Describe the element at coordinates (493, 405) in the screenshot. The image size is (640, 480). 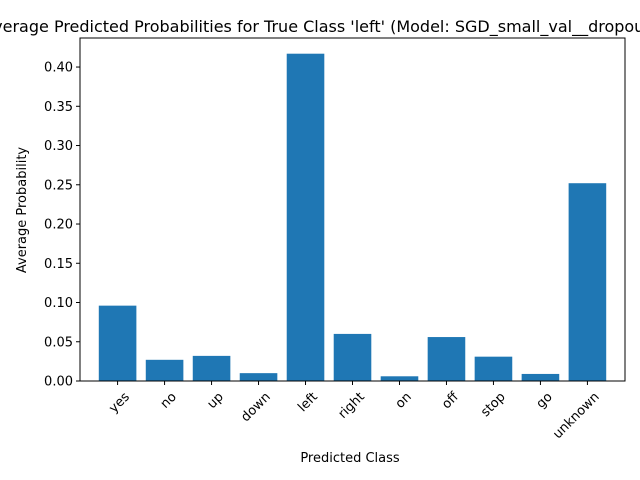
I see `x-tick-label: stop` at that location.